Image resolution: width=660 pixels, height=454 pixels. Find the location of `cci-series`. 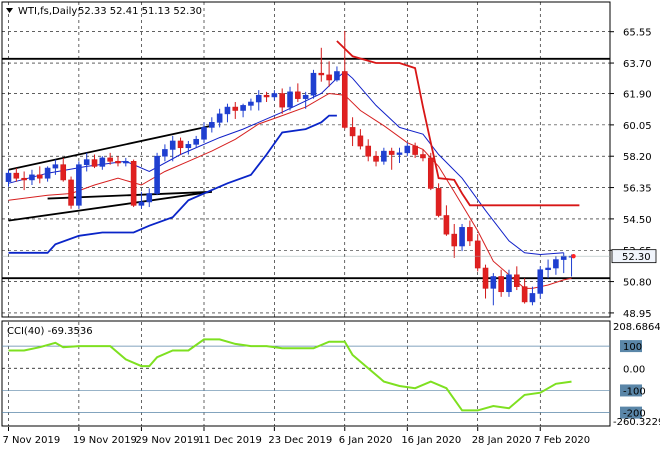

cci-series is located at coordinates (290, 375).